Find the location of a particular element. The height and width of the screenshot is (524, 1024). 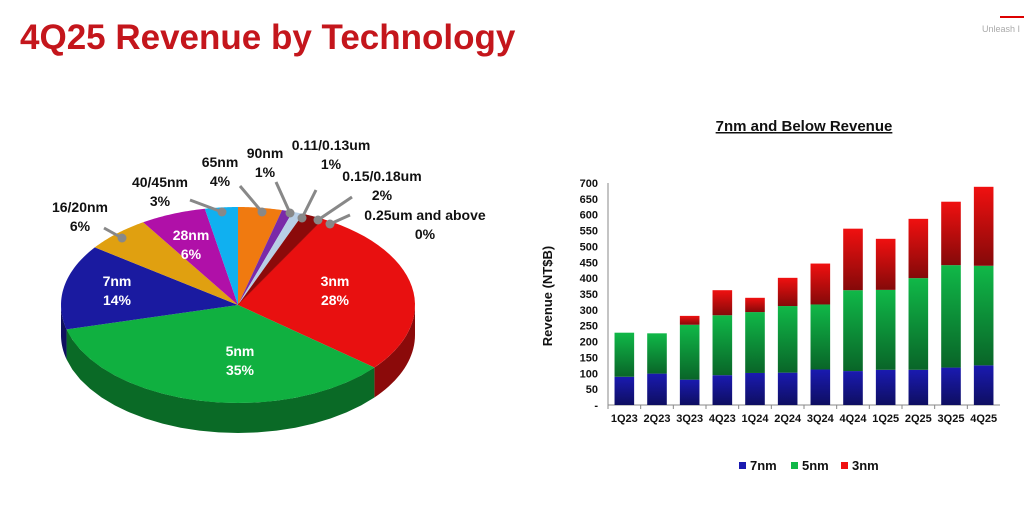

x-tick-label: 3Q25 is located at coordinates (951, 419).